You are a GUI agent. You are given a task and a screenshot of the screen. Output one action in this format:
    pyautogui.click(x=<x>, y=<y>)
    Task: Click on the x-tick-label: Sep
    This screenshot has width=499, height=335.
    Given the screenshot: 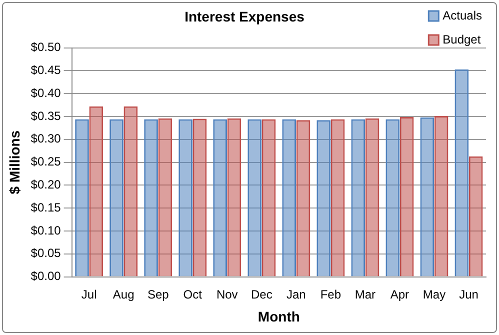 What is the action you would take?
    pyautogui.click(x=158, y=294)
    